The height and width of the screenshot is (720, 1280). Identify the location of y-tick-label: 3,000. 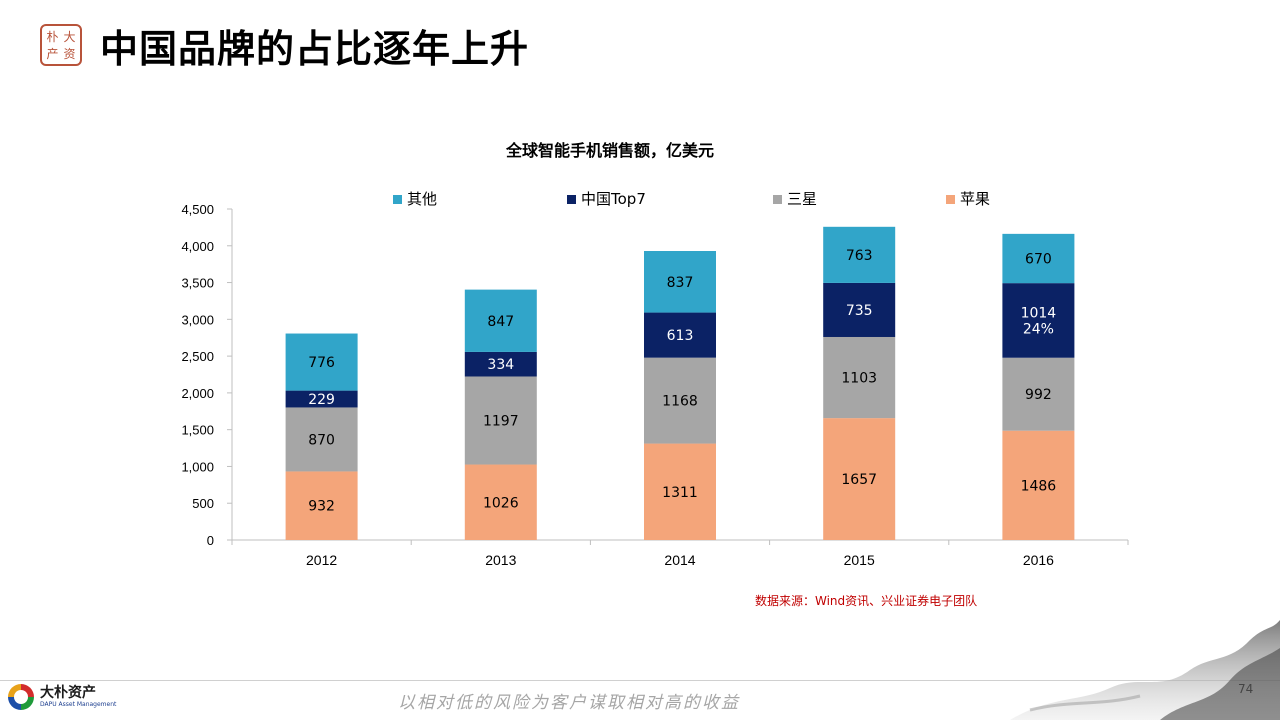
(197, 319).